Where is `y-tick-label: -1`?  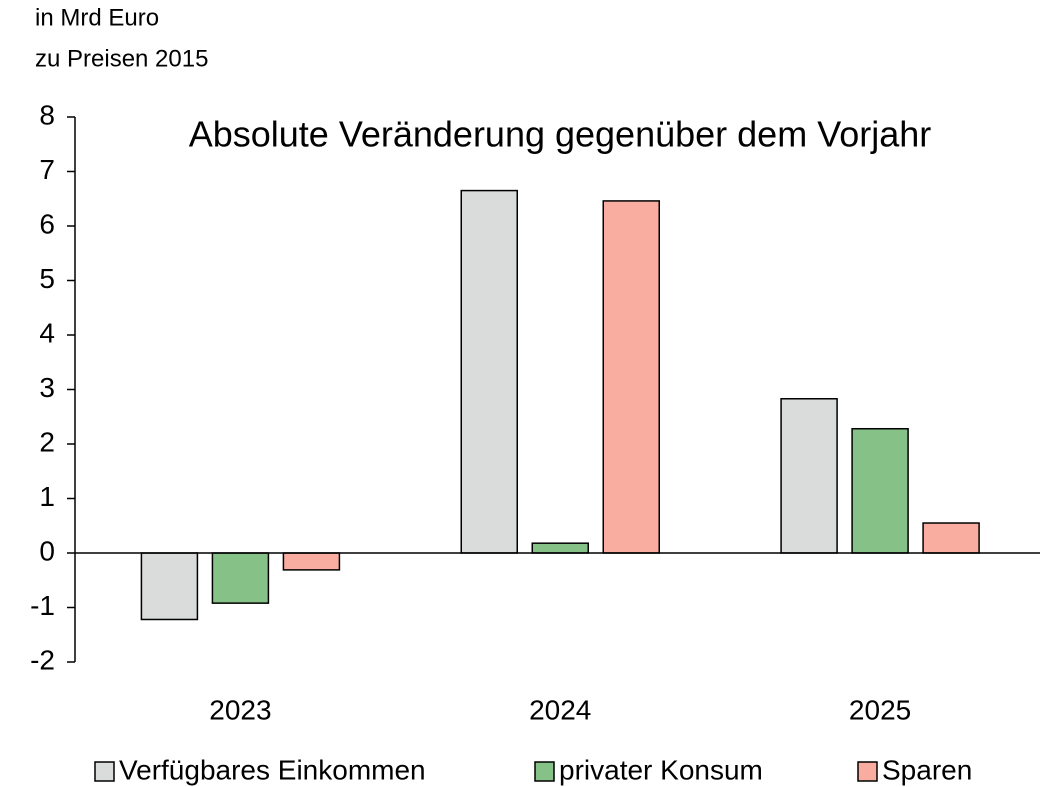 y-tick-label: -1 is located at coordinates (42, 605).